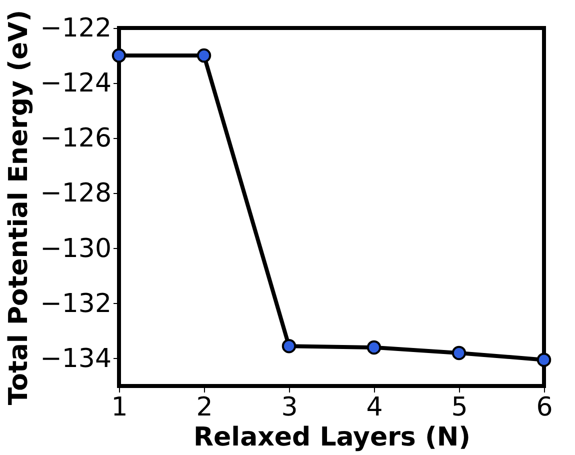  What do you see at coordinates (76, 303) in the screenshot?
I see `y-tick-label: −132` at bounding box center [76, 303].